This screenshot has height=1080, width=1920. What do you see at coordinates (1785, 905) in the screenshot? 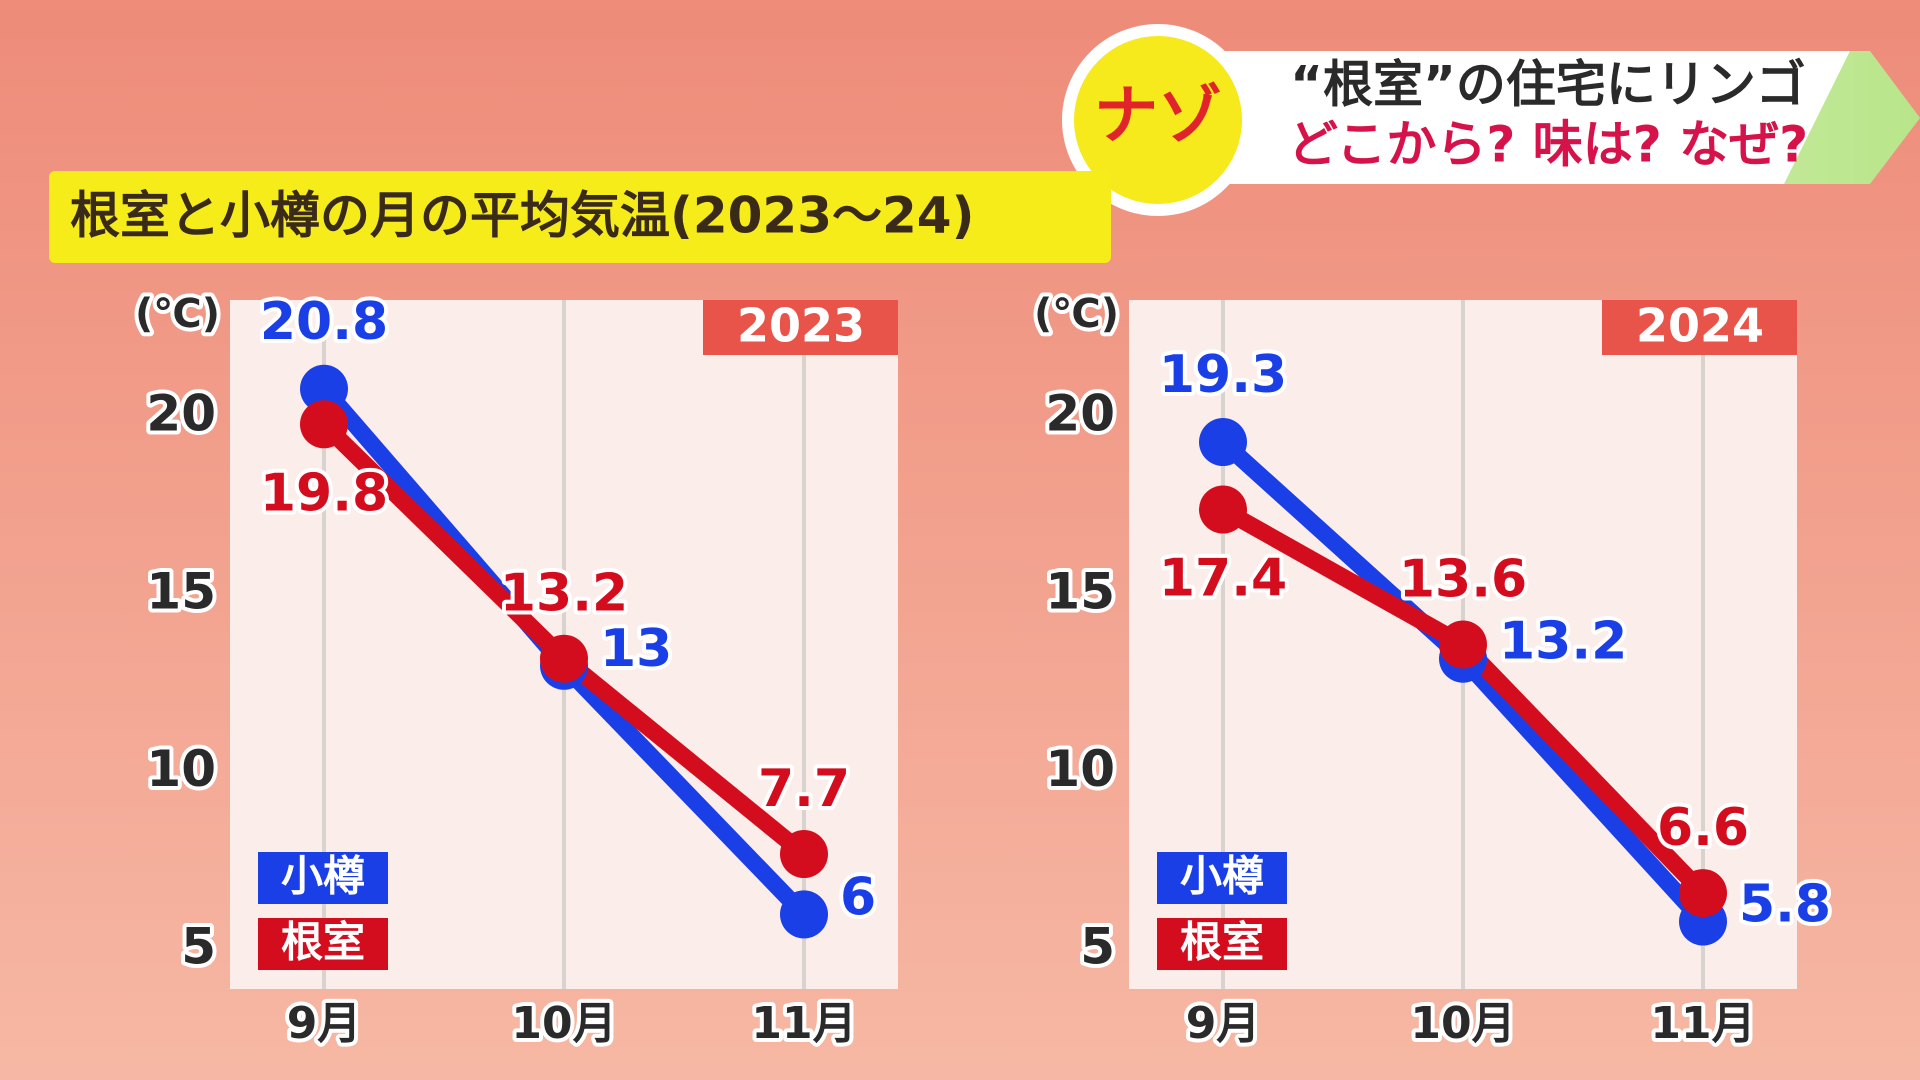
I see `data-label: 5.8` at bounding box center [1785, 905].